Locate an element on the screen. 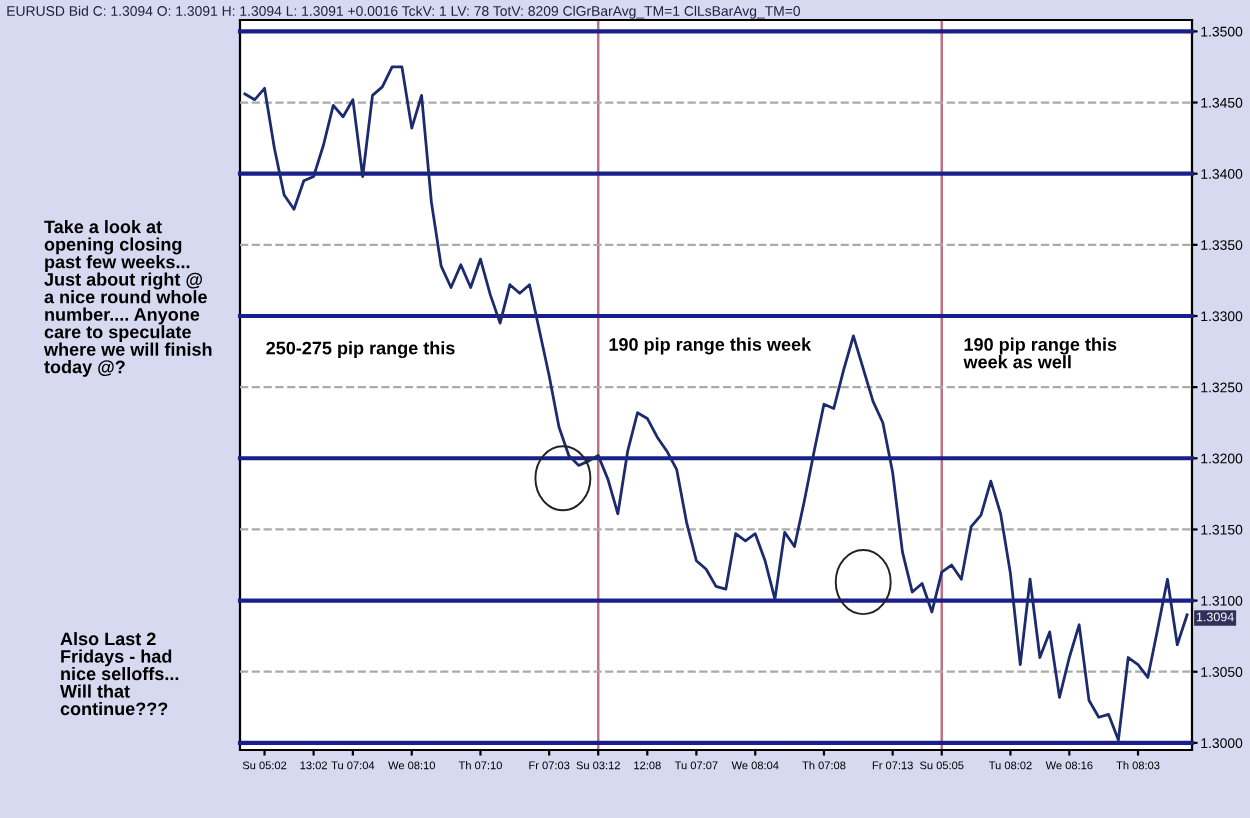  annotation: 190 pip range this week as well is located at coordinates (1040, 353).